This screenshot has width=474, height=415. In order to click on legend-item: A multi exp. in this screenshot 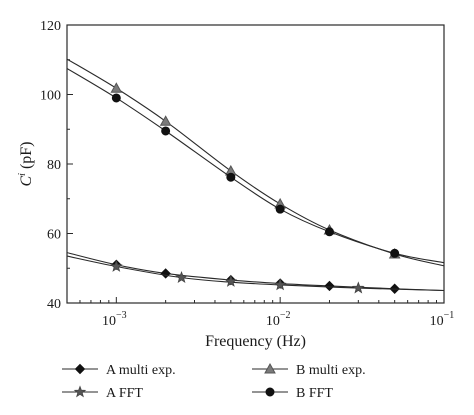, I will do `click(119, 370)`.